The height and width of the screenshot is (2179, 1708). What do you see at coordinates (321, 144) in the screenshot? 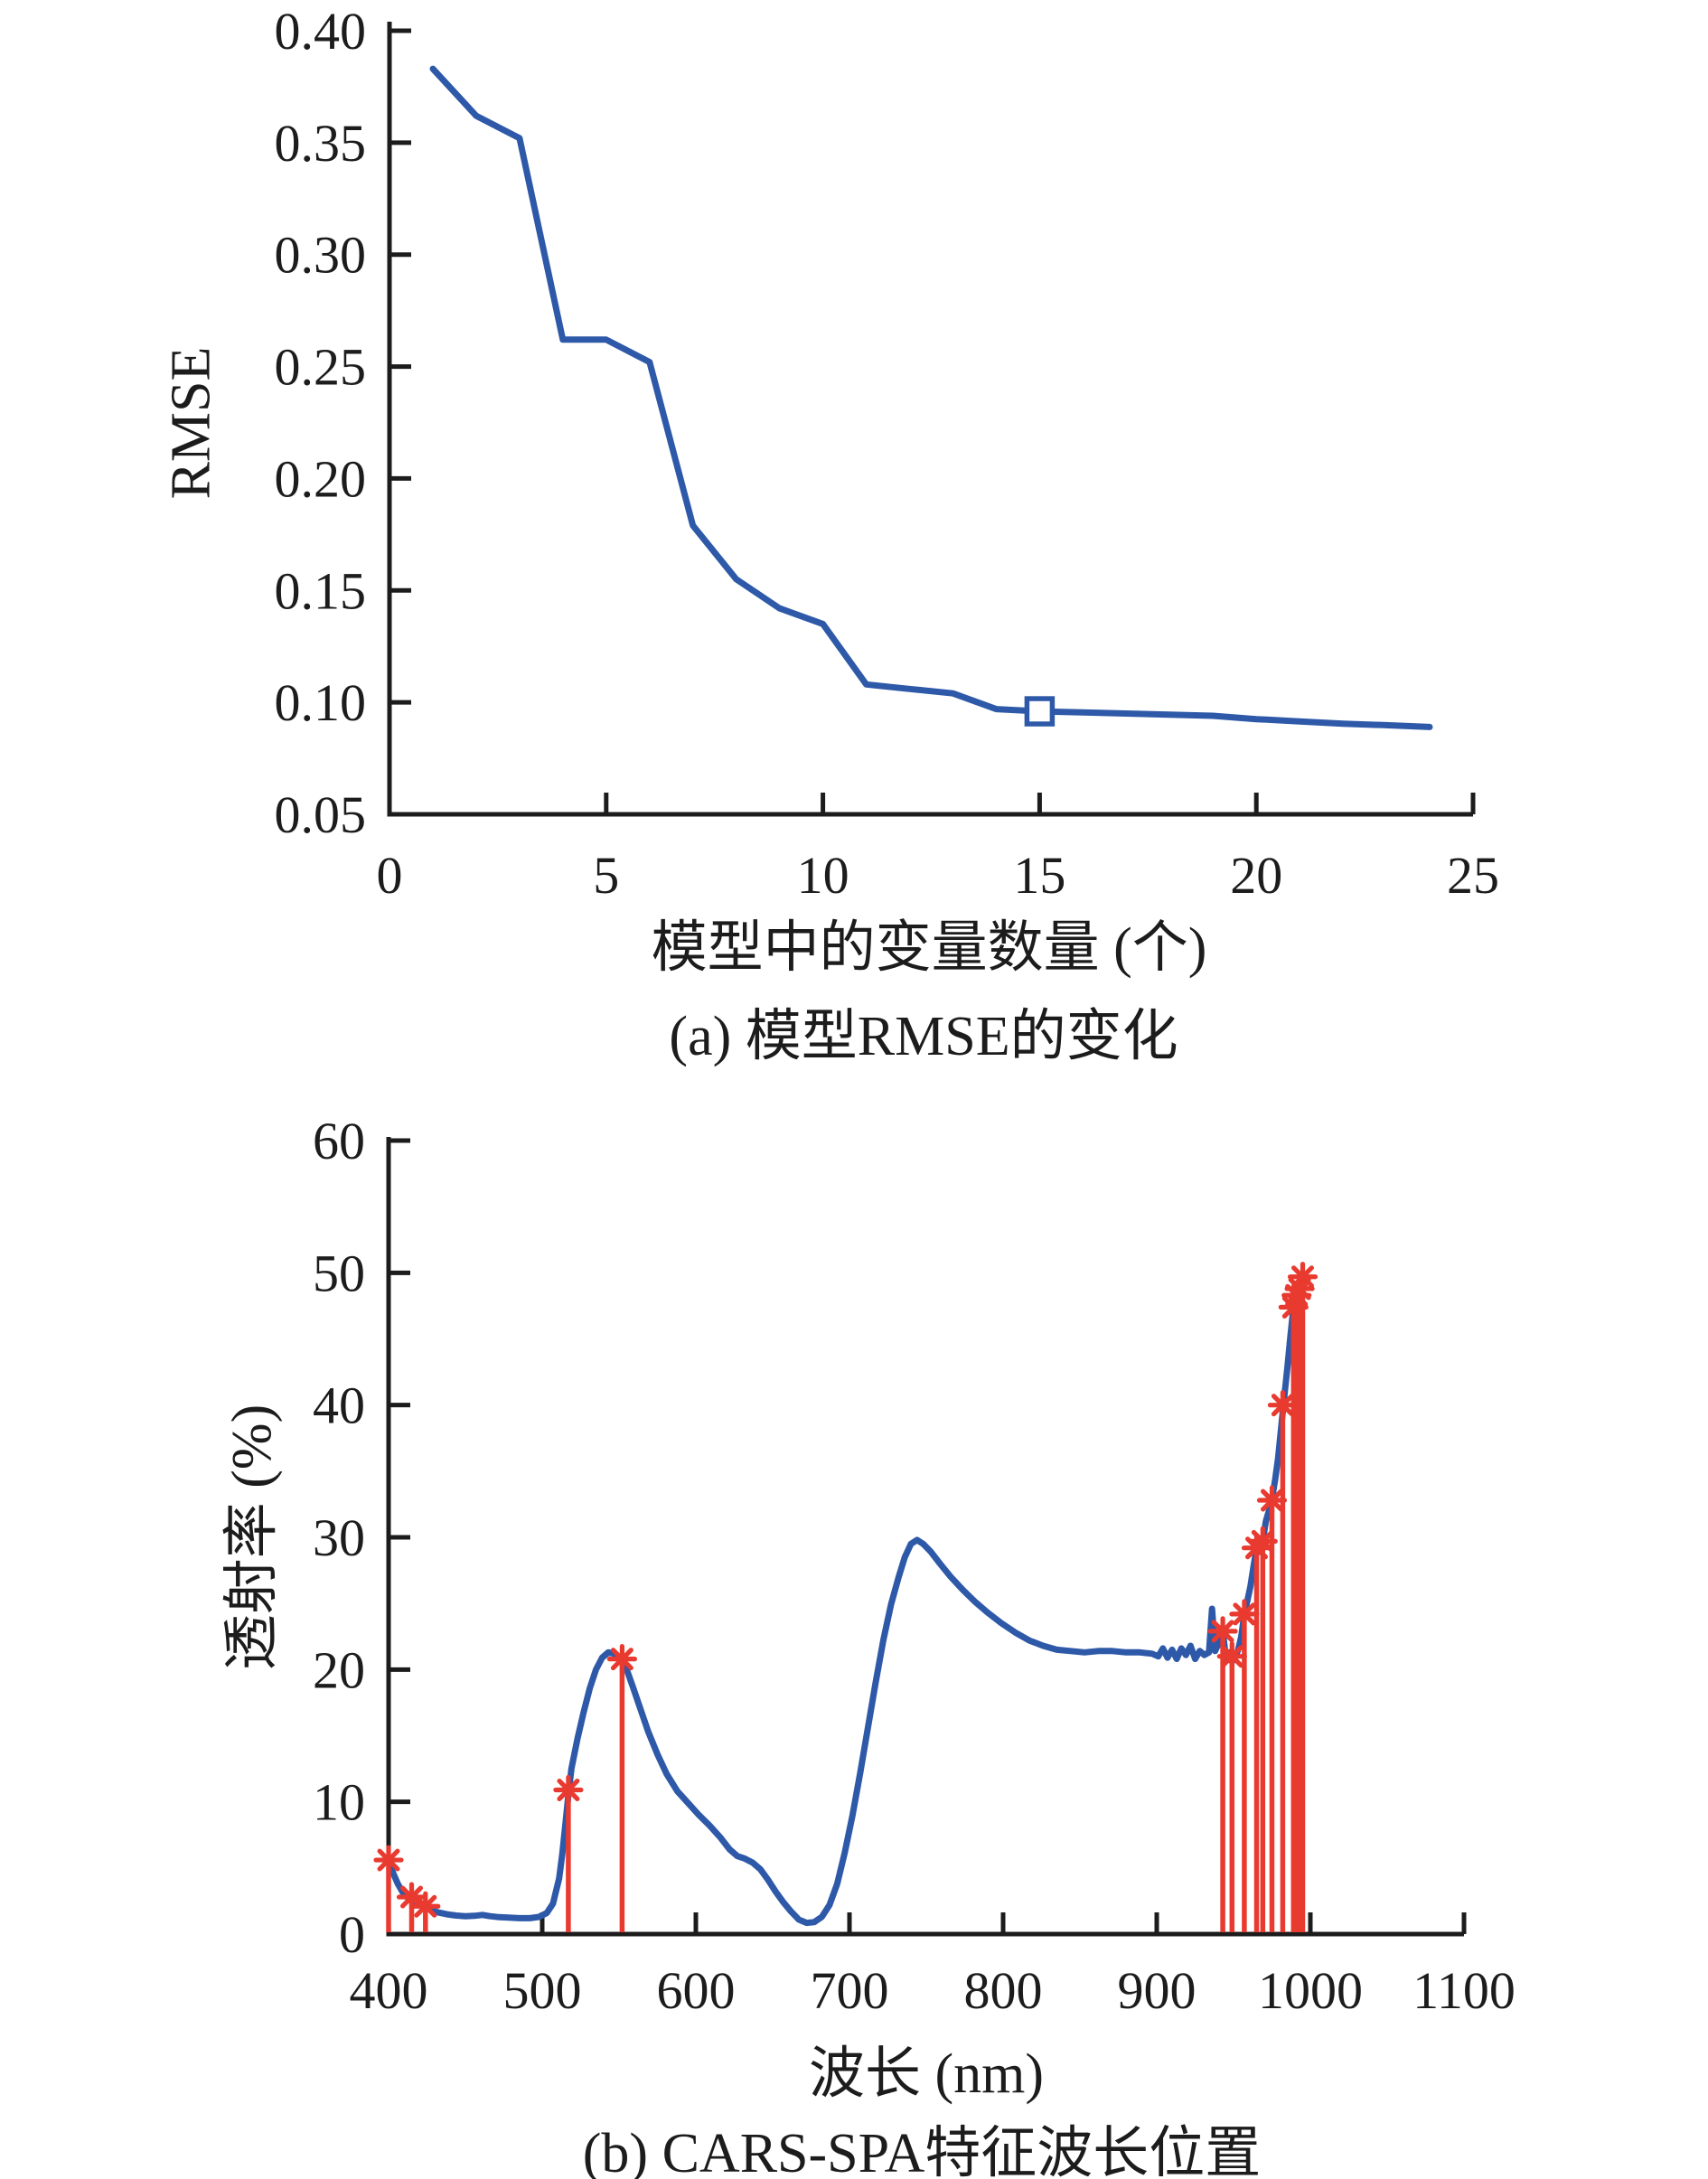
I see `chart-a-y-tick-label: 0.35` at bounding box center [321, 144].